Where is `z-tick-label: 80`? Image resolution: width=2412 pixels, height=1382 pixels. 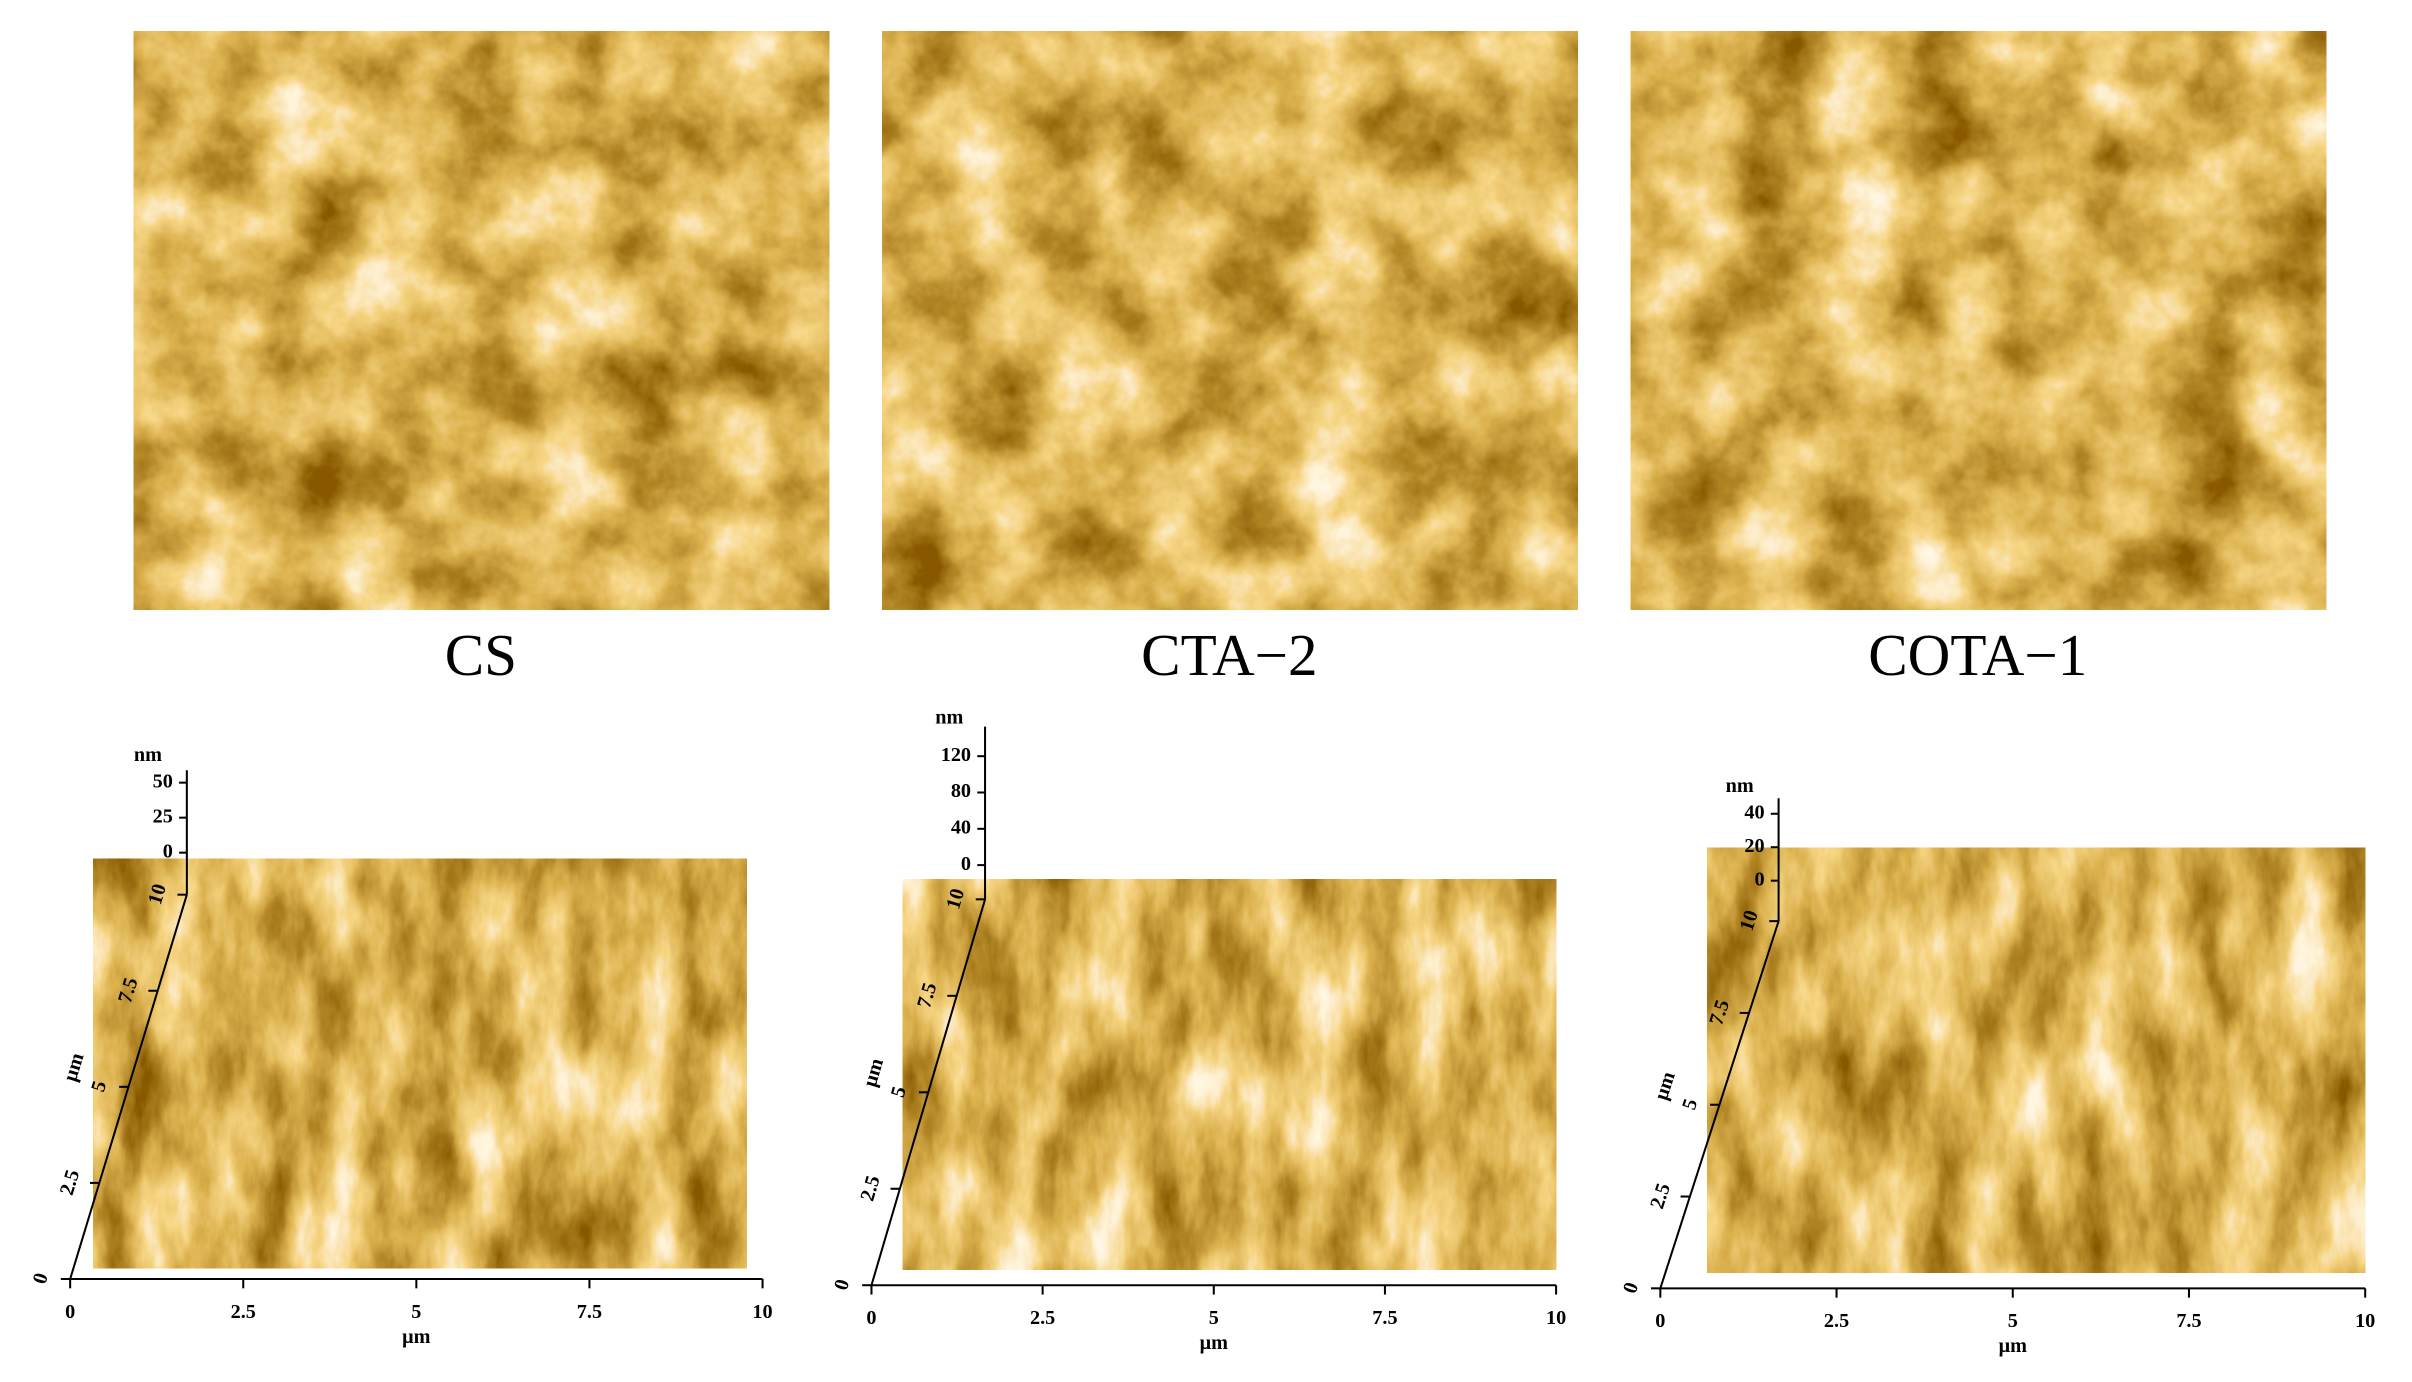
z-tick-label: 80 is located at coordinates (961, 791).